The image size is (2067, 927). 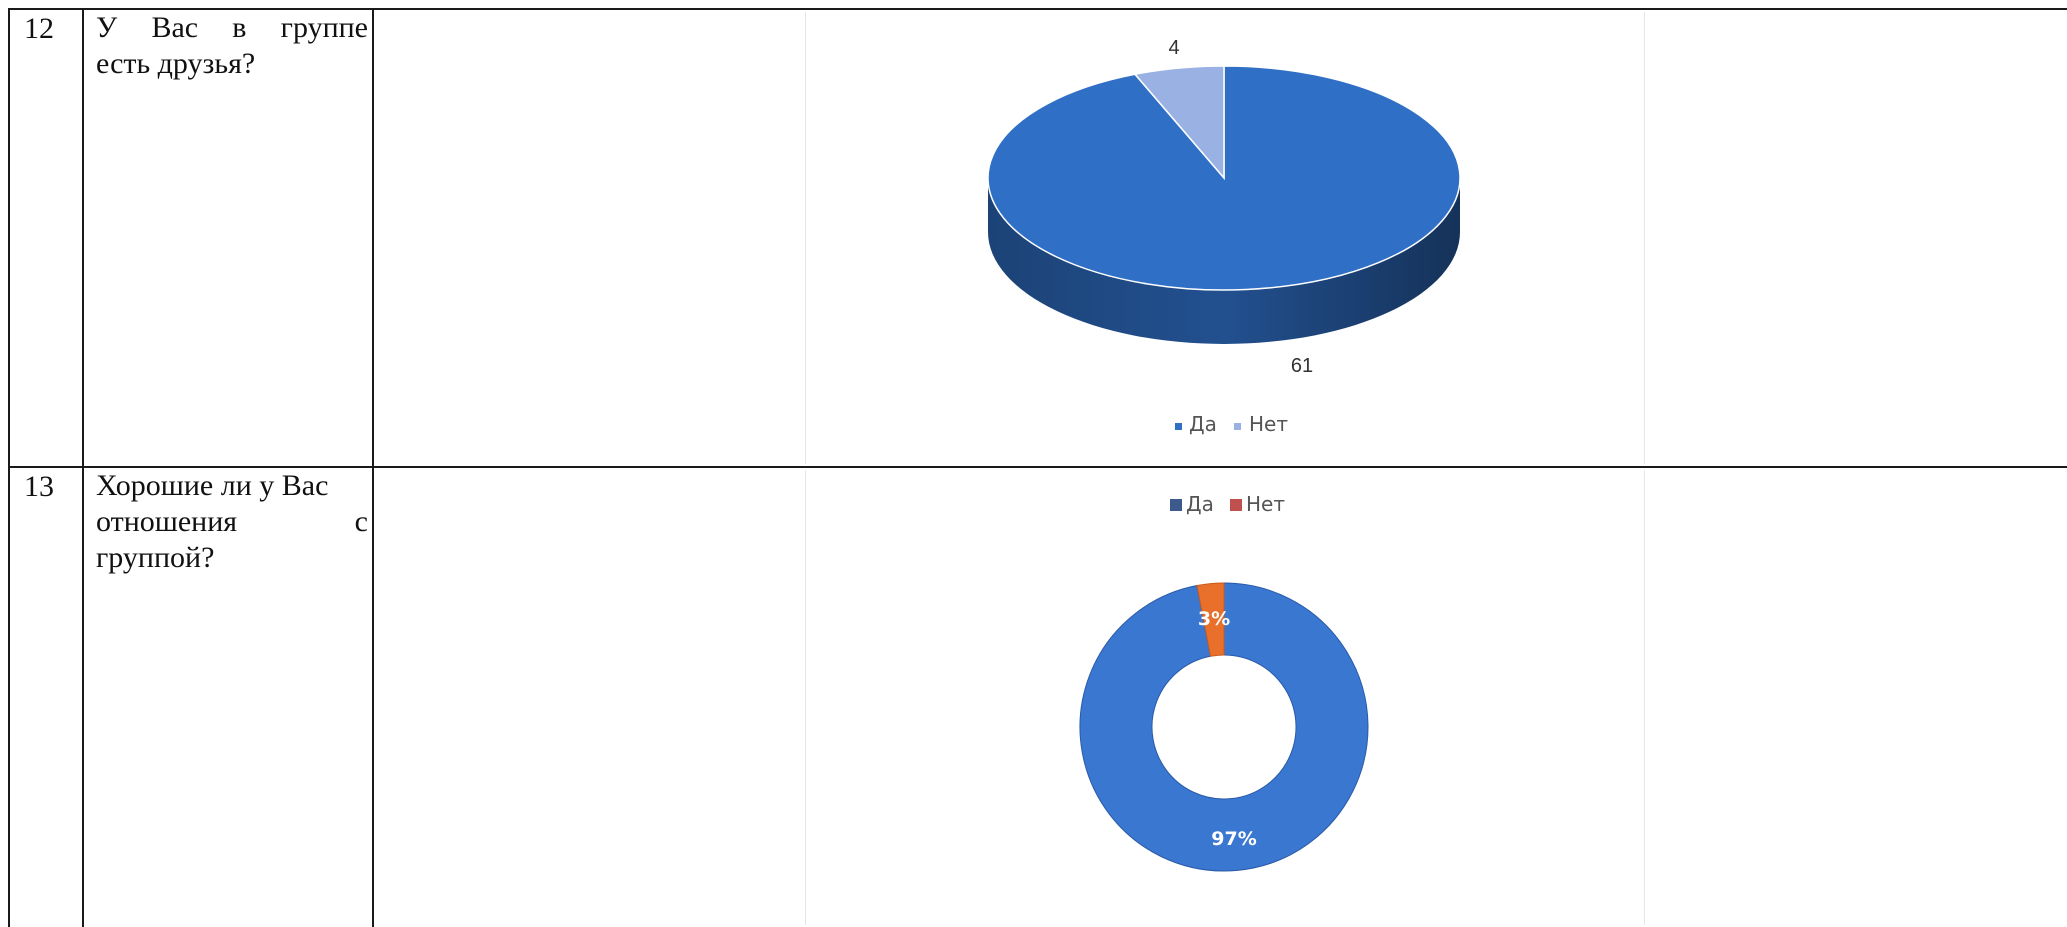 What do you see at coordinates (1173, 48) in the screenshot?
I see `data-label-no: 4` at bounding box center [1173, 48].